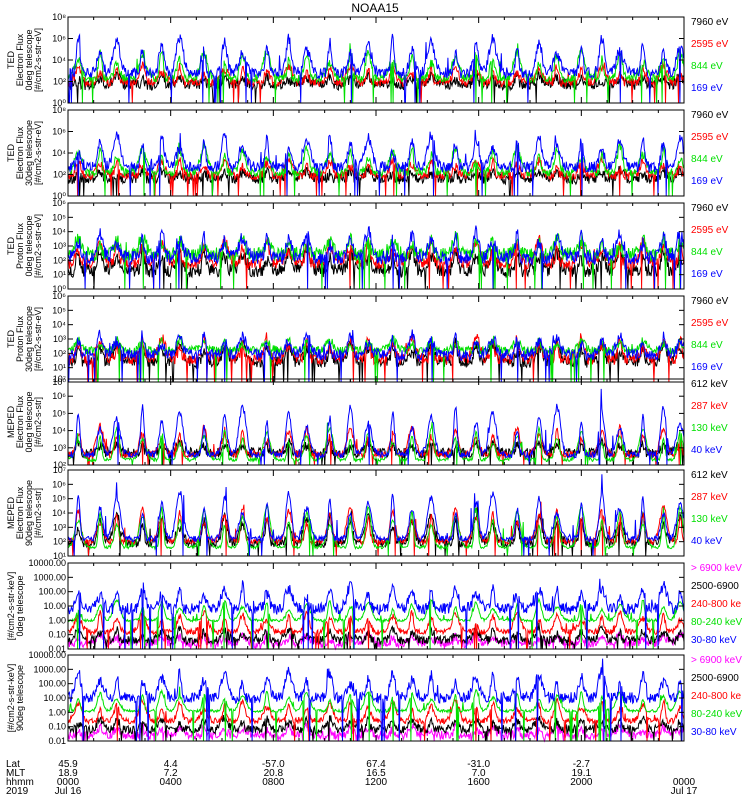 Image resolution: width=750 pixels, height=800 pixels. I want to click on footer-value: -2.7, so click(582, 764).